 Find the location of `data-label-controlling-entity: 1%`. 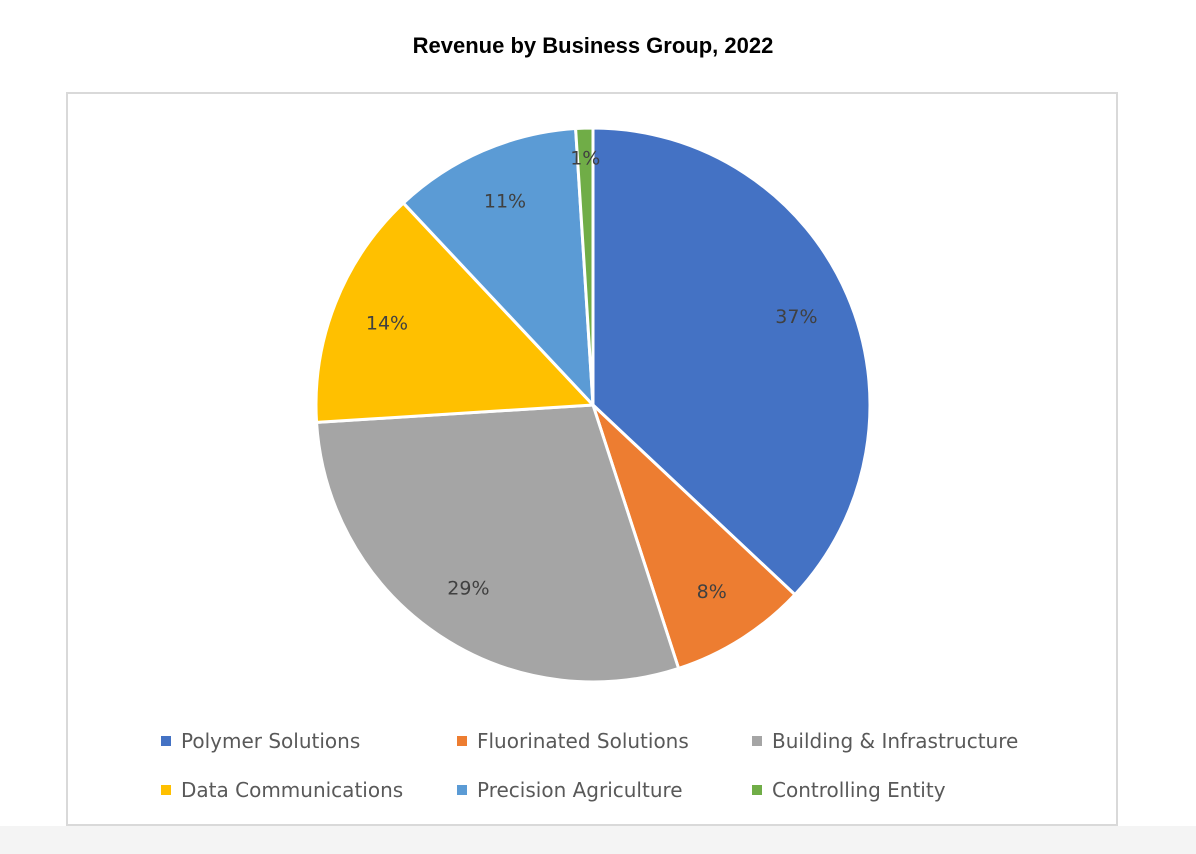

data-label-controlling-entity: 1% is located at coordinates (585, 159).